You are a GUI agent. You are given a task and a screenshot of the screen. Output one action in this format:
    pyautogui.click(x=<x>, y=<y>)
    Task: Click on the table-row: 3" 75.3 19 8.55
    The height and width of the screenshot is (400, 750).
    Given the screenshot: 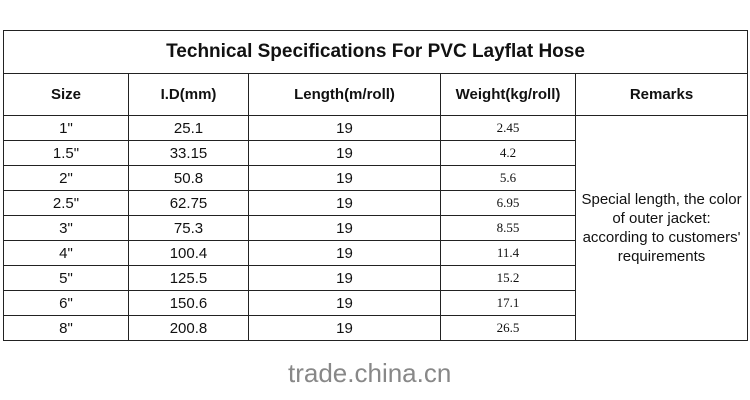 What is the action you would take?
    pyautogui.click(x=375, y=228)
    